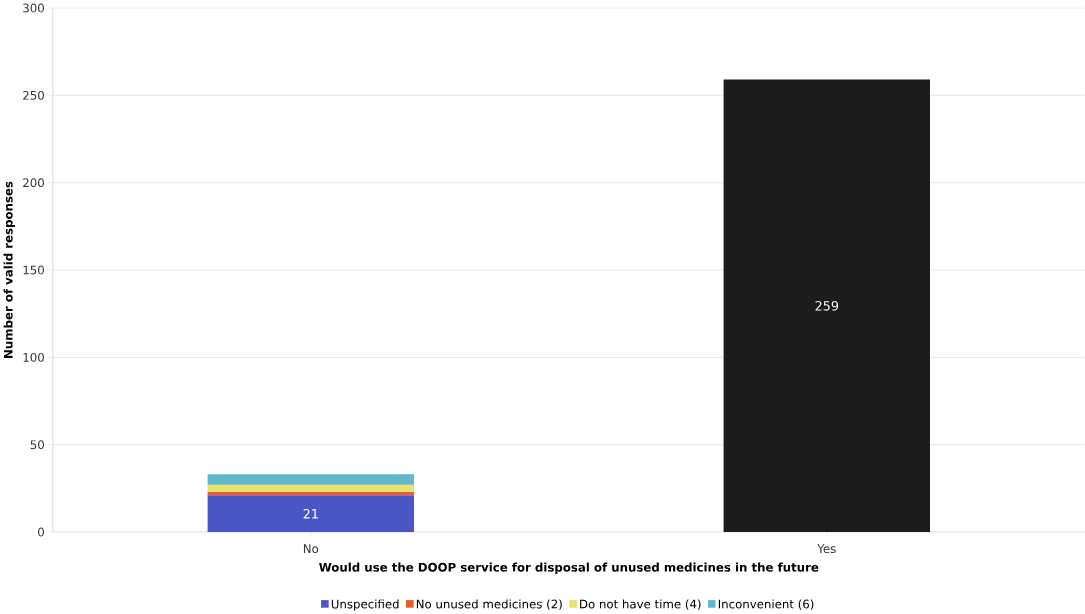  What do you see at coordinates (826, 548) in the screenshot?
I see `x-tick-label: Yes` at bounding box center [826, 548].